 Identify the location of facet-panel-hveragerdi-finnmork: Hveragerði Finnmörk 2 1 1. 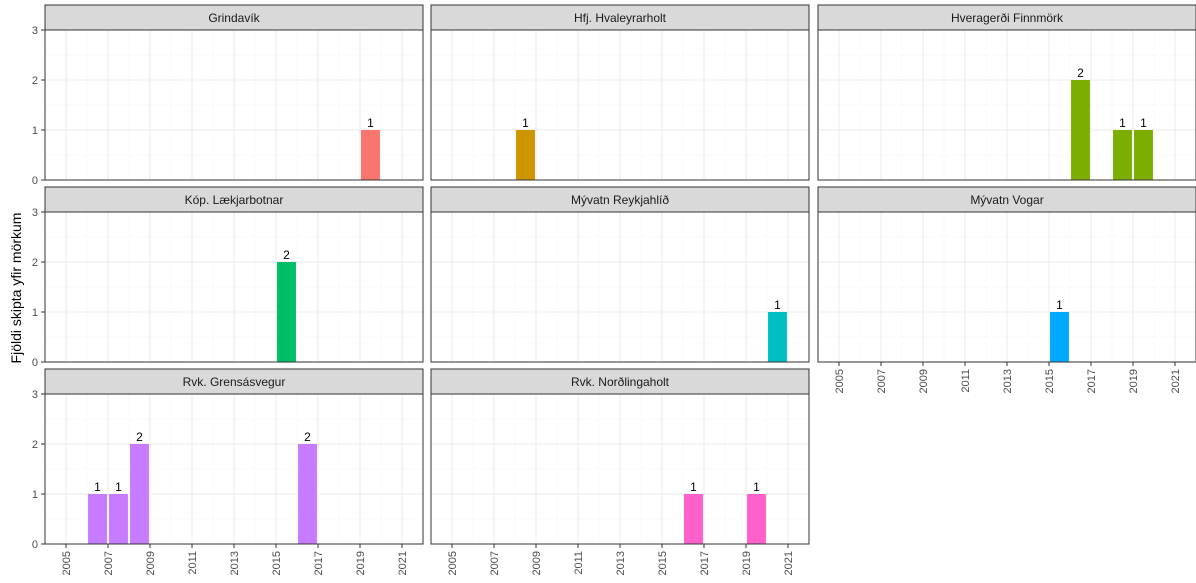
(1006, 92).